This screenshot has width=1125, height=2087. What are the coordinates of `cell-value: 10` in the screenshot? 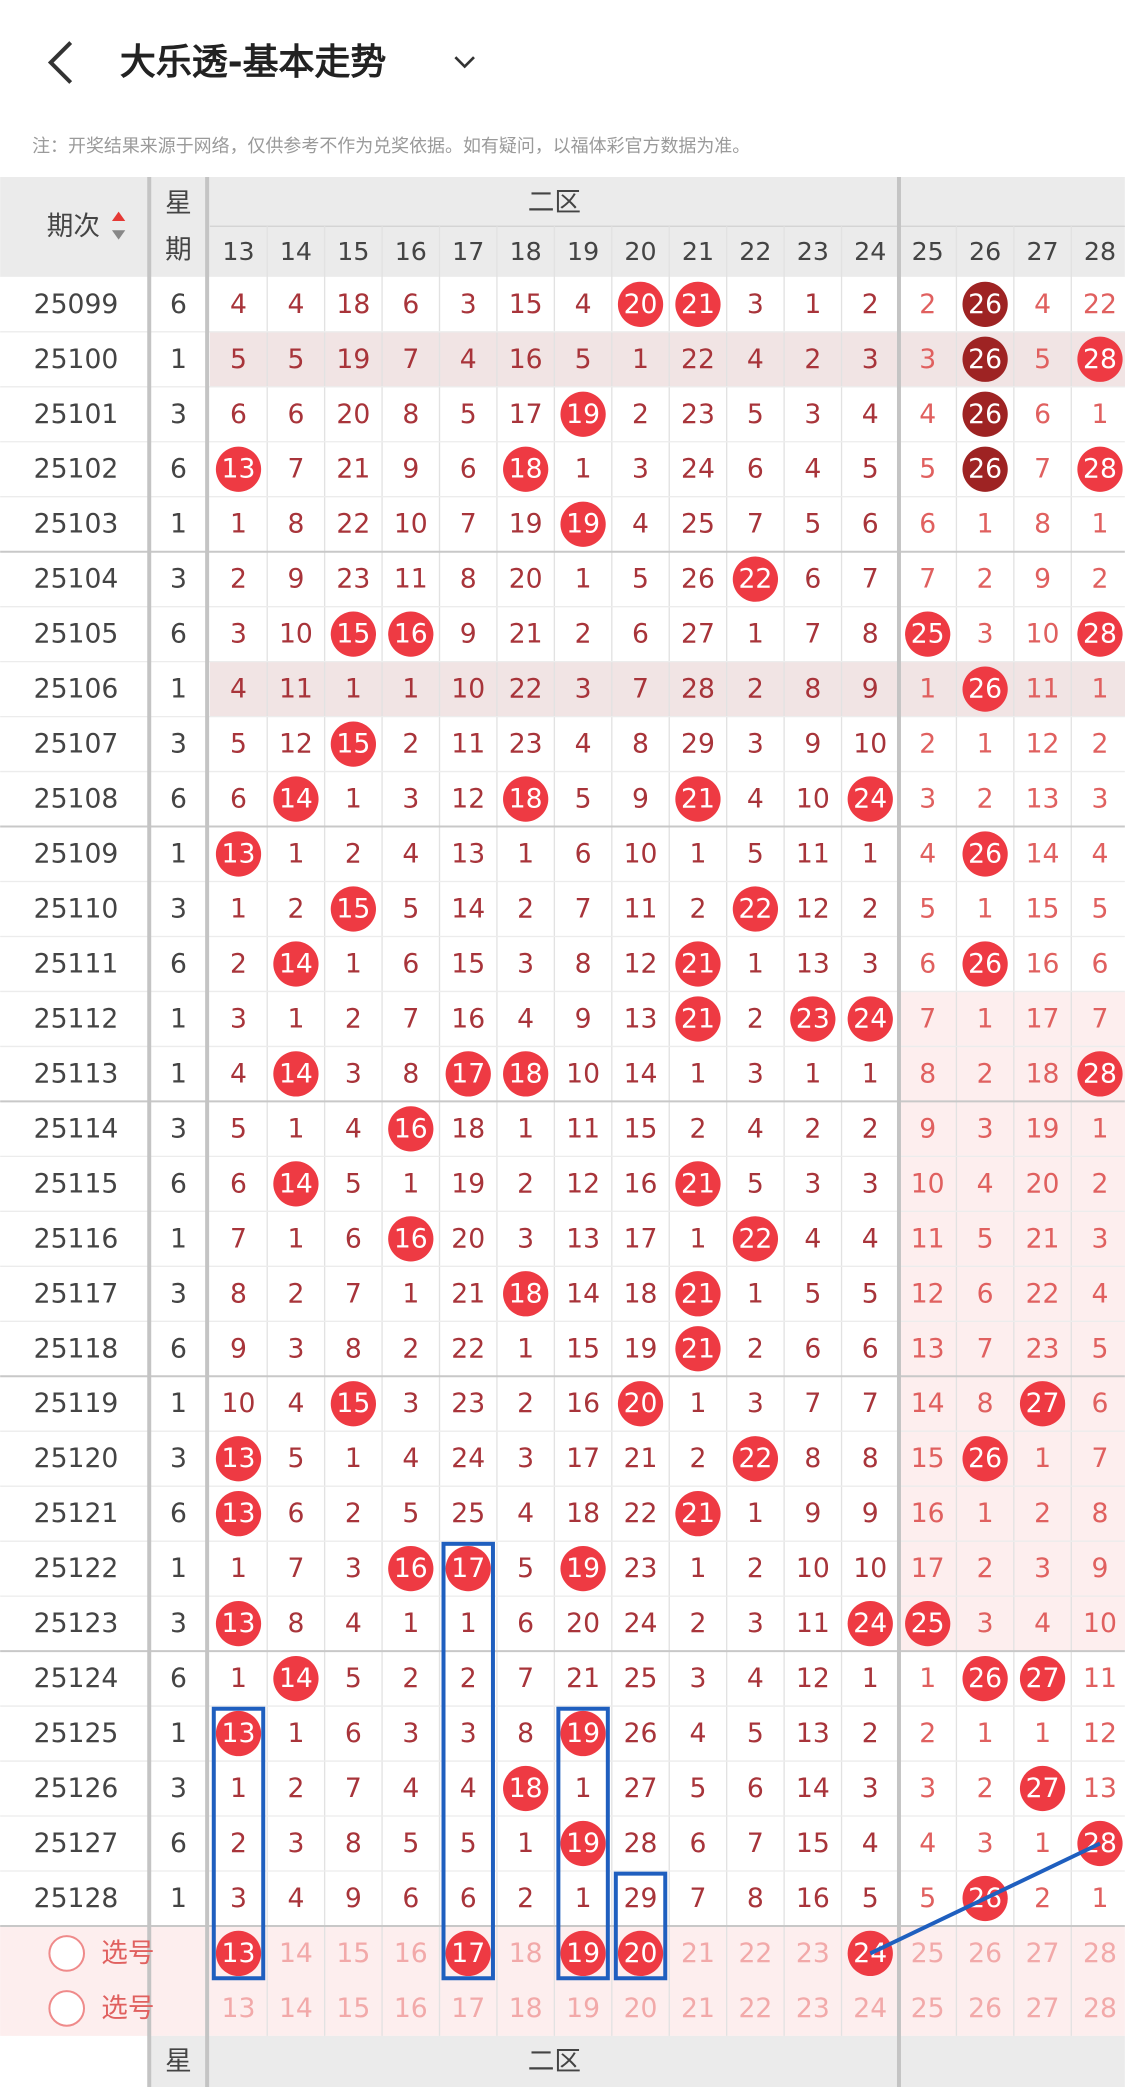 It's located at (1100, 1623).